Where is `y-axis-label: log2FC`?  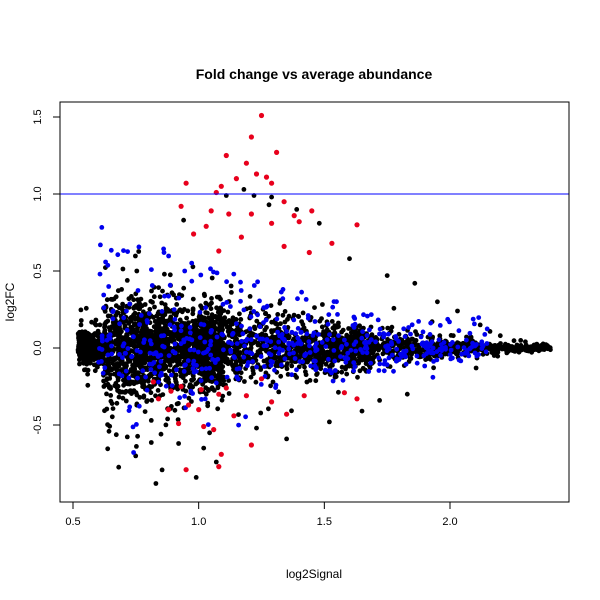 y-axis-label: log2FC is located at coordinates (10, 301).